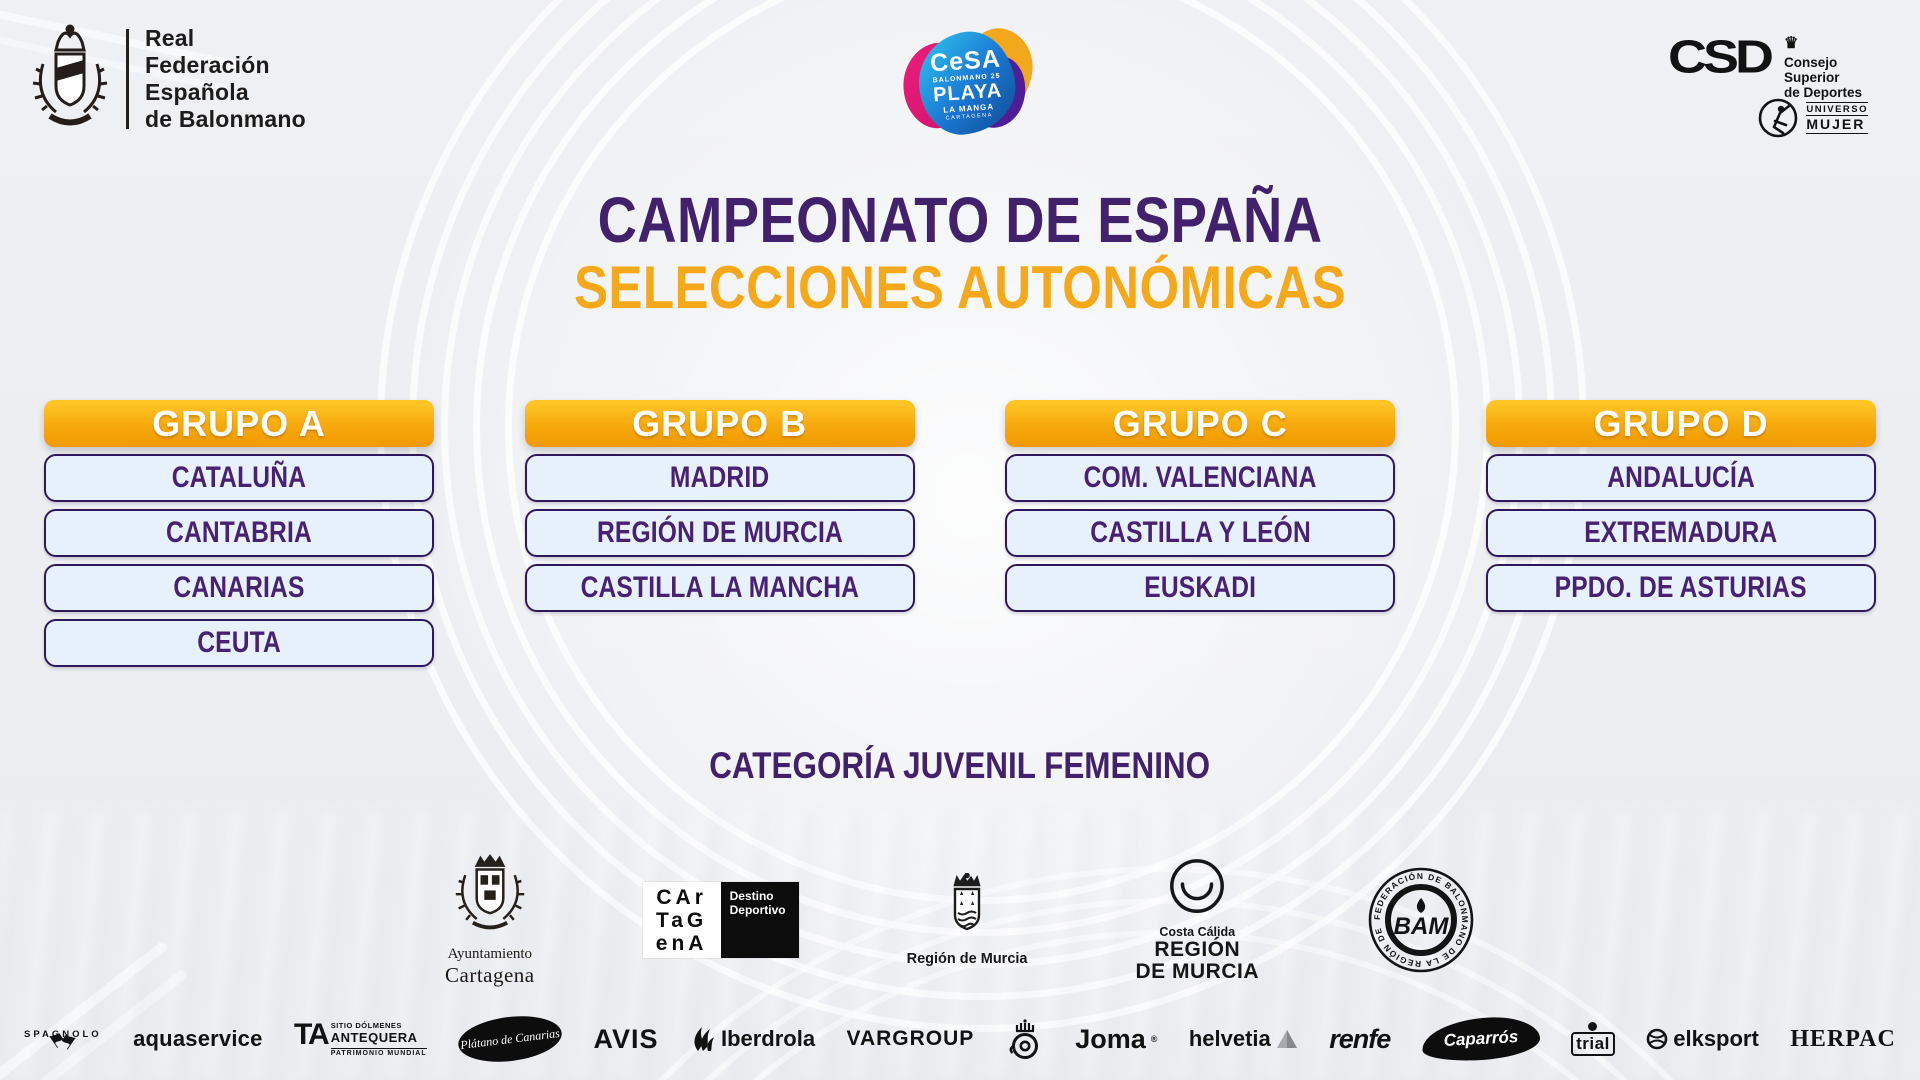  I want to click on team-name: MADRID, so click(719, 477).